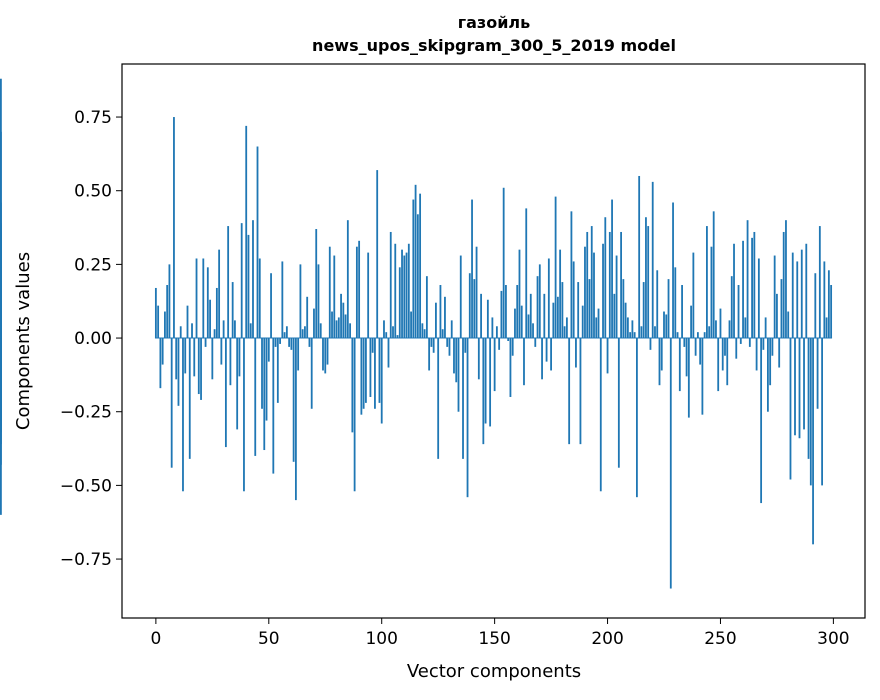 This screenshot has height=700, width=880. Describe the element at coordinates (269, 639) in the screenshot. I see `x-tick-label: 50` at that location.